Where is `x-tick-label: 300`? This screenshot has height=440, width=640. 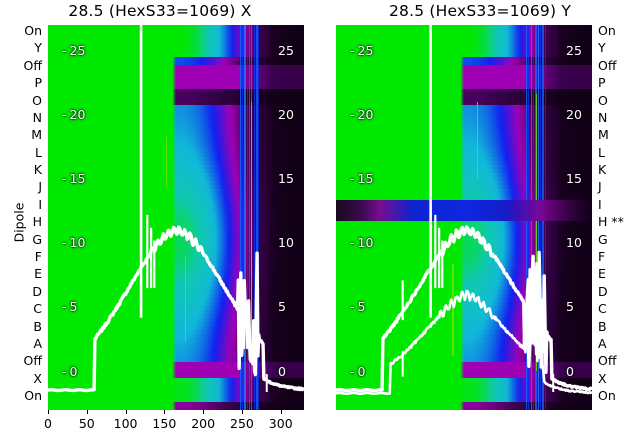 x-tick-label: 300 is located at coordinates (280, 423).